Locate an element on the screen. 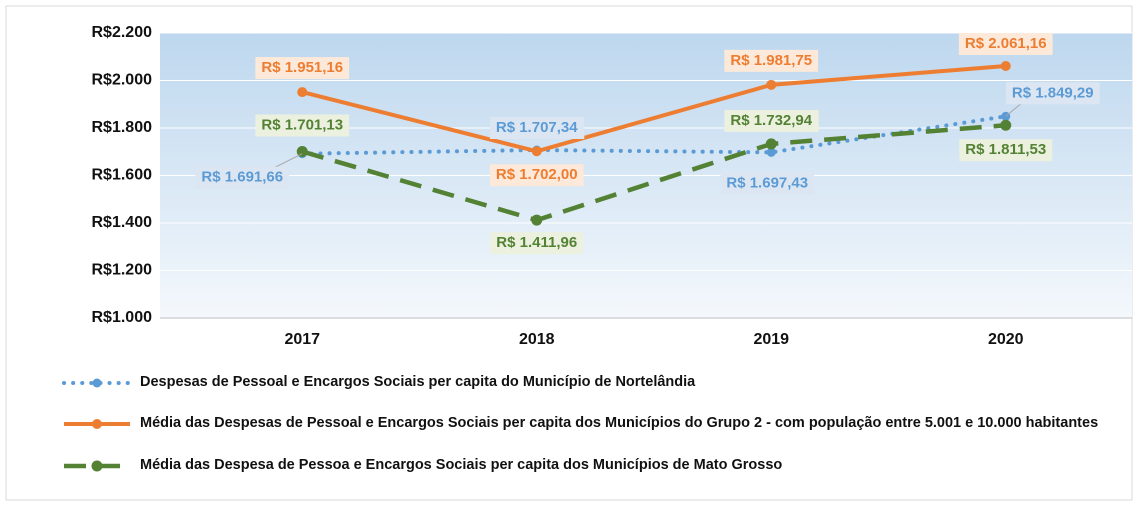 The width and height of the screenshot is (1137, 506). data-label-group: R$ 1.701,13 is located at coordinates (302, 125).